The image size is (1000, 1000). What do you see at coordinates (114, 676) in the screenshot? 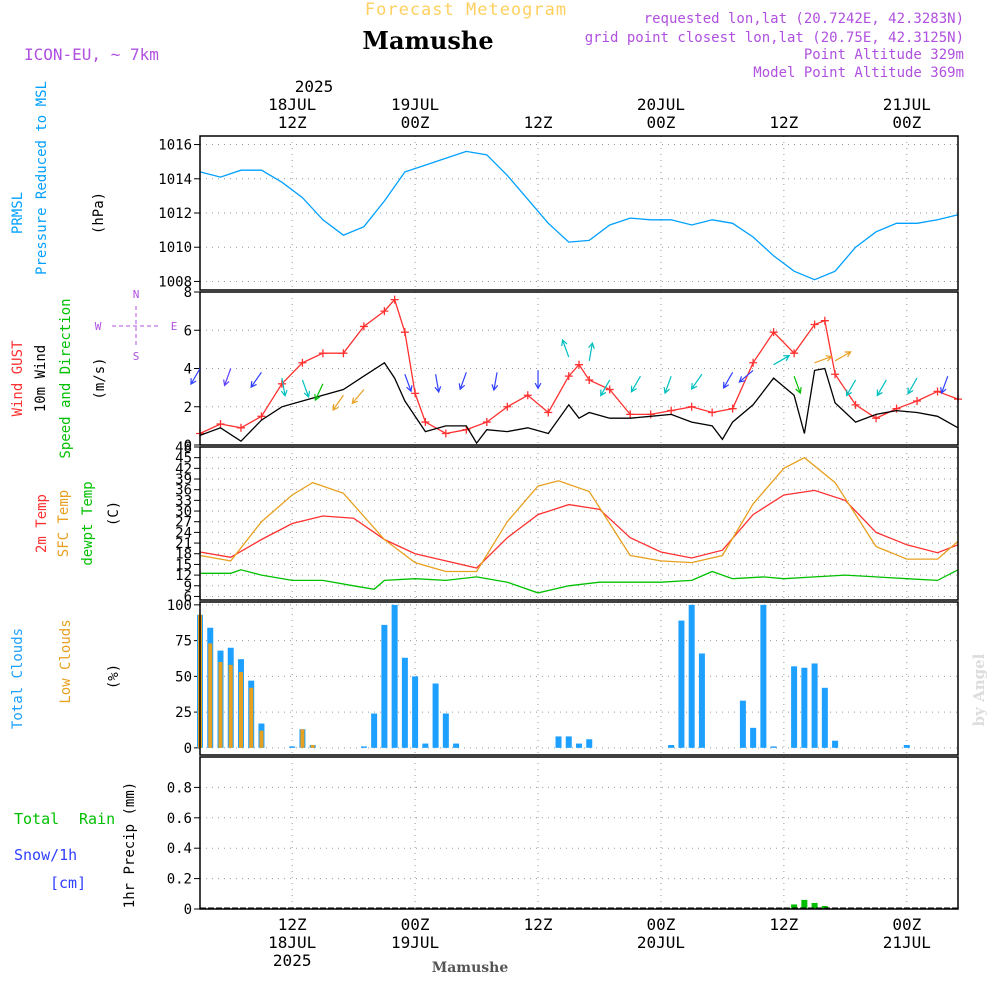
I see `clouds-unit: (%)` at bounding box center [114, 676].